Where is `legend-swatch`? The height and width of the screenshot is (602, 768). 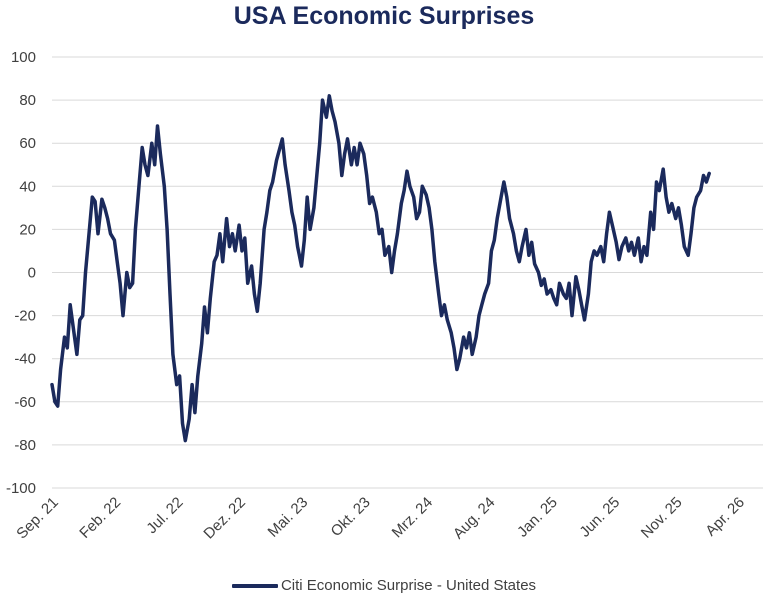 legend-swatch is located at coordinates (254, 585).